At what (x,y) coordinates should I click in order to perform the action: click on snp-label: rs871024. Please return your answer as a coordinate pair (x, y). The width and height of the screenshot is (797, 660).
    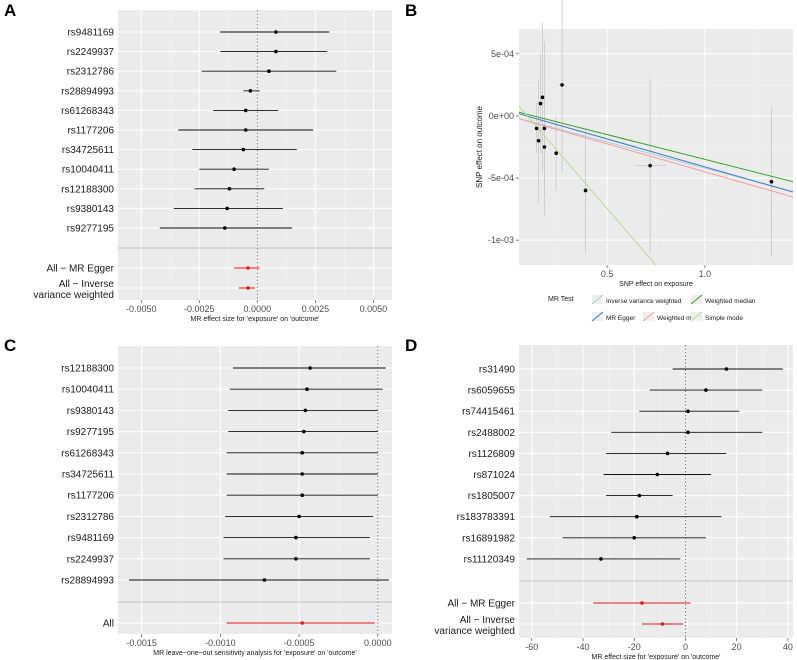
    Looking at the image, I should click on (494, 475).